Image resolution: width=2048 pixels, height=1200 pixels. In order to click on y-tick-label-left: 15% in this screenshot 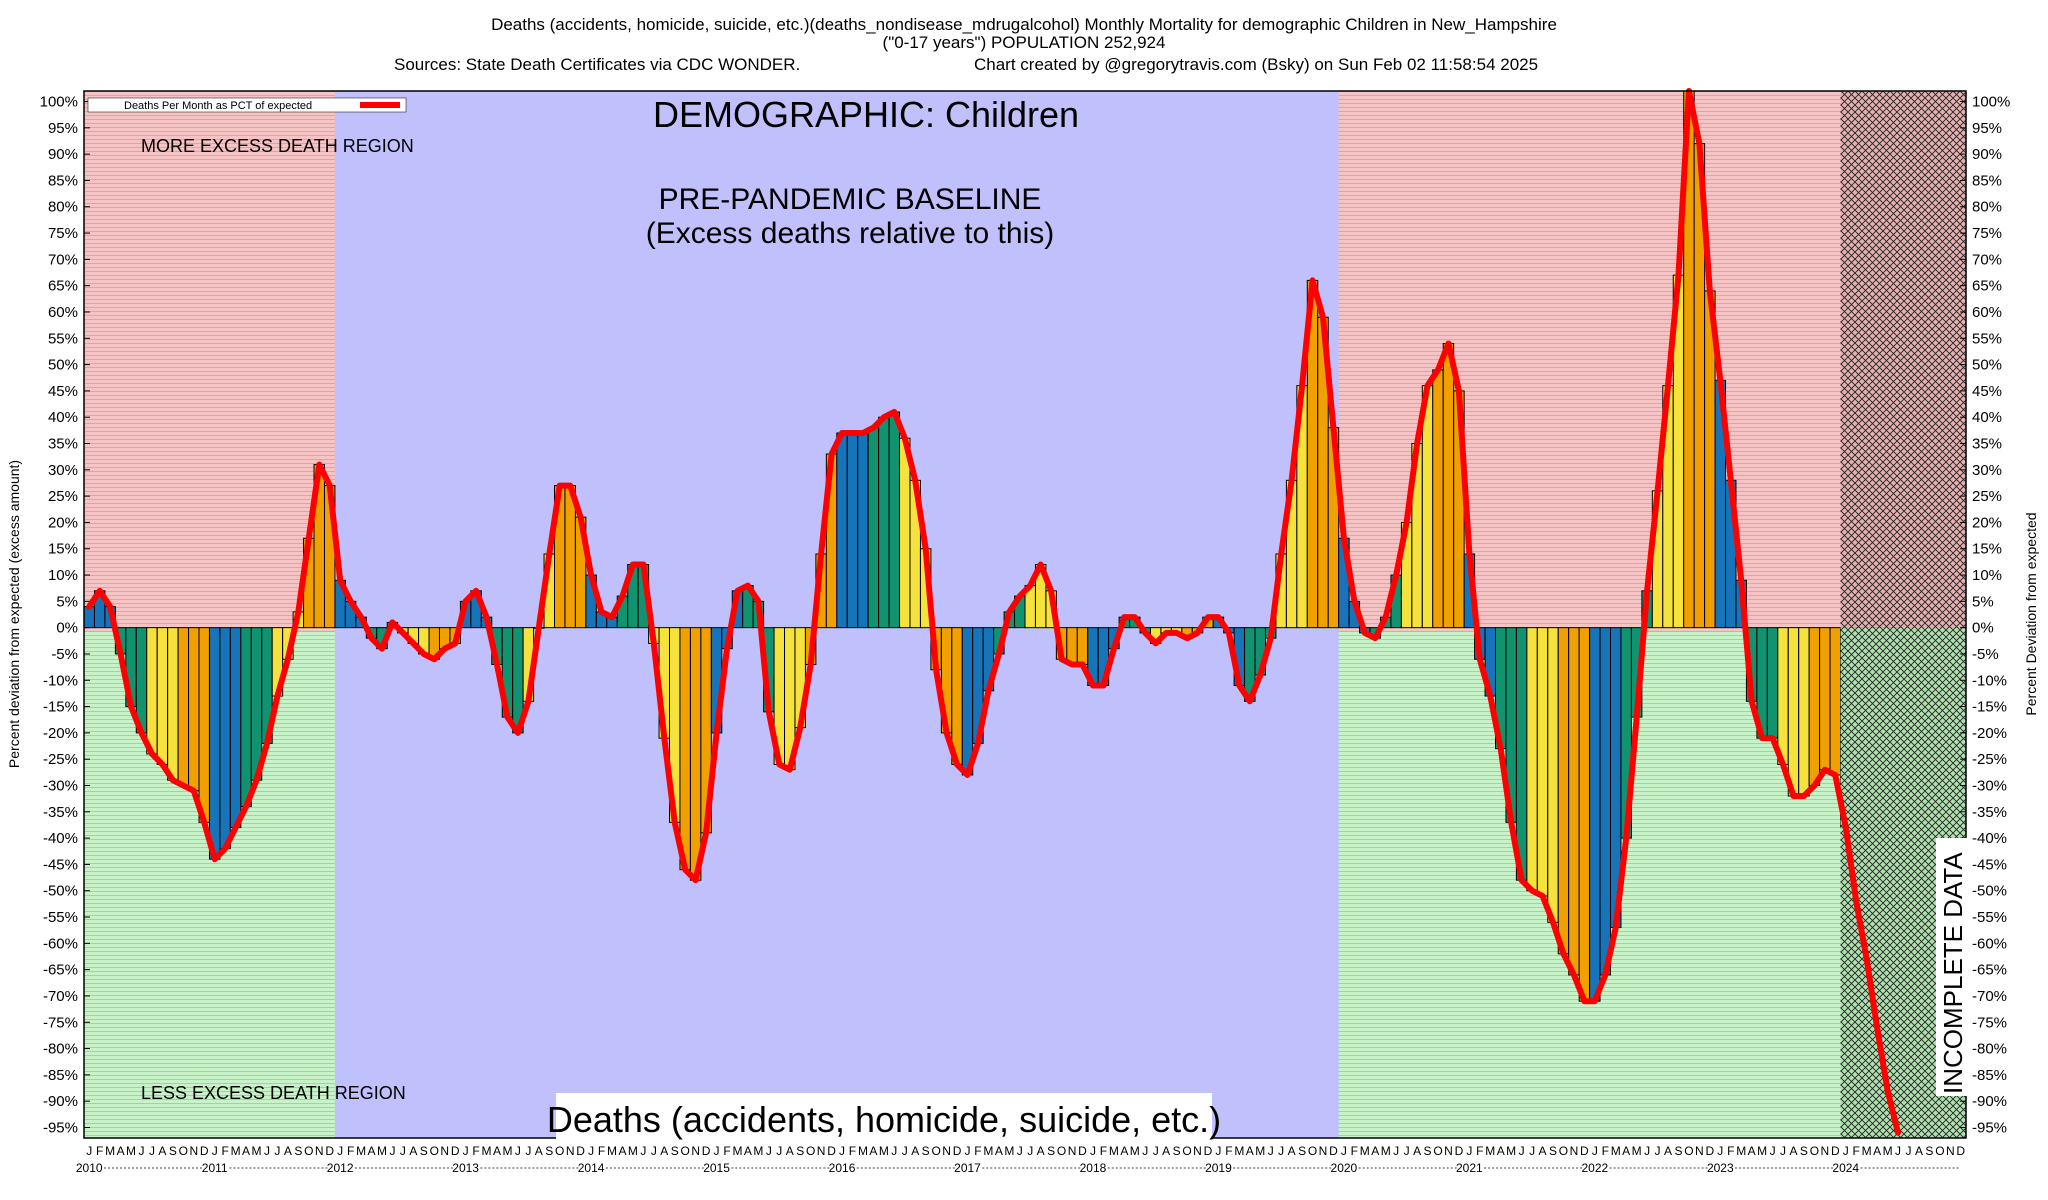, I will do `click(63, 549)`.